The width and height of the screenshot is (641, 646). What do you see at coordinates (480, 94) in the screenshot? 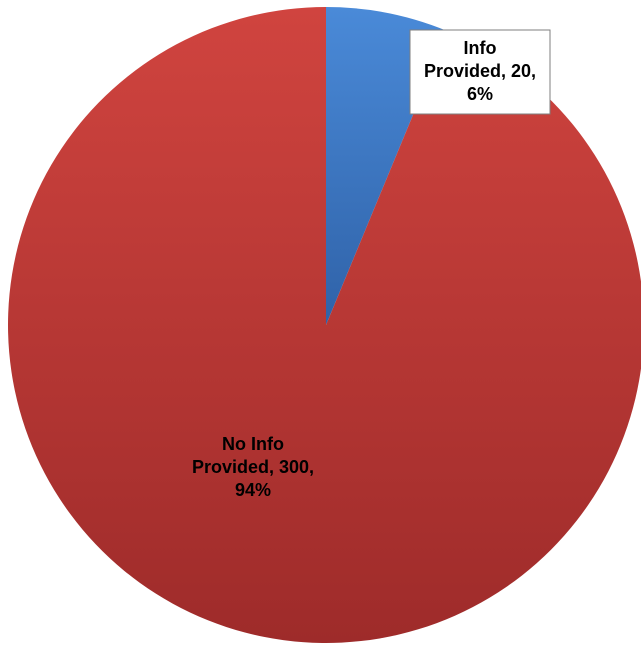
I see `data-label-line: 6%` at bounding box center [480, 94].